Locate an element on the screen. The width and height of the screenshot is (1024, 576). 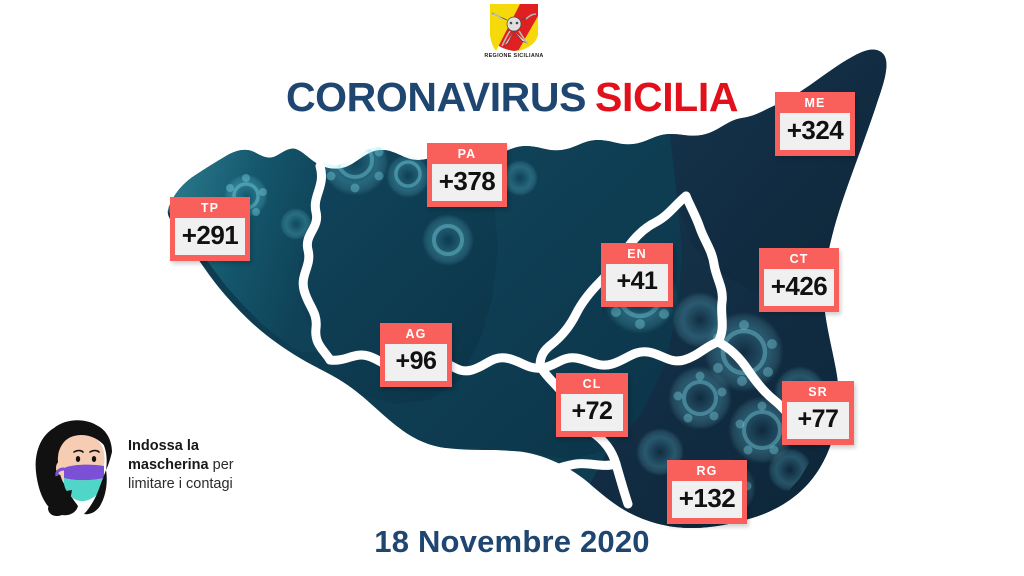
person-wearing-mask-icon is located at coordinates (72, 466).